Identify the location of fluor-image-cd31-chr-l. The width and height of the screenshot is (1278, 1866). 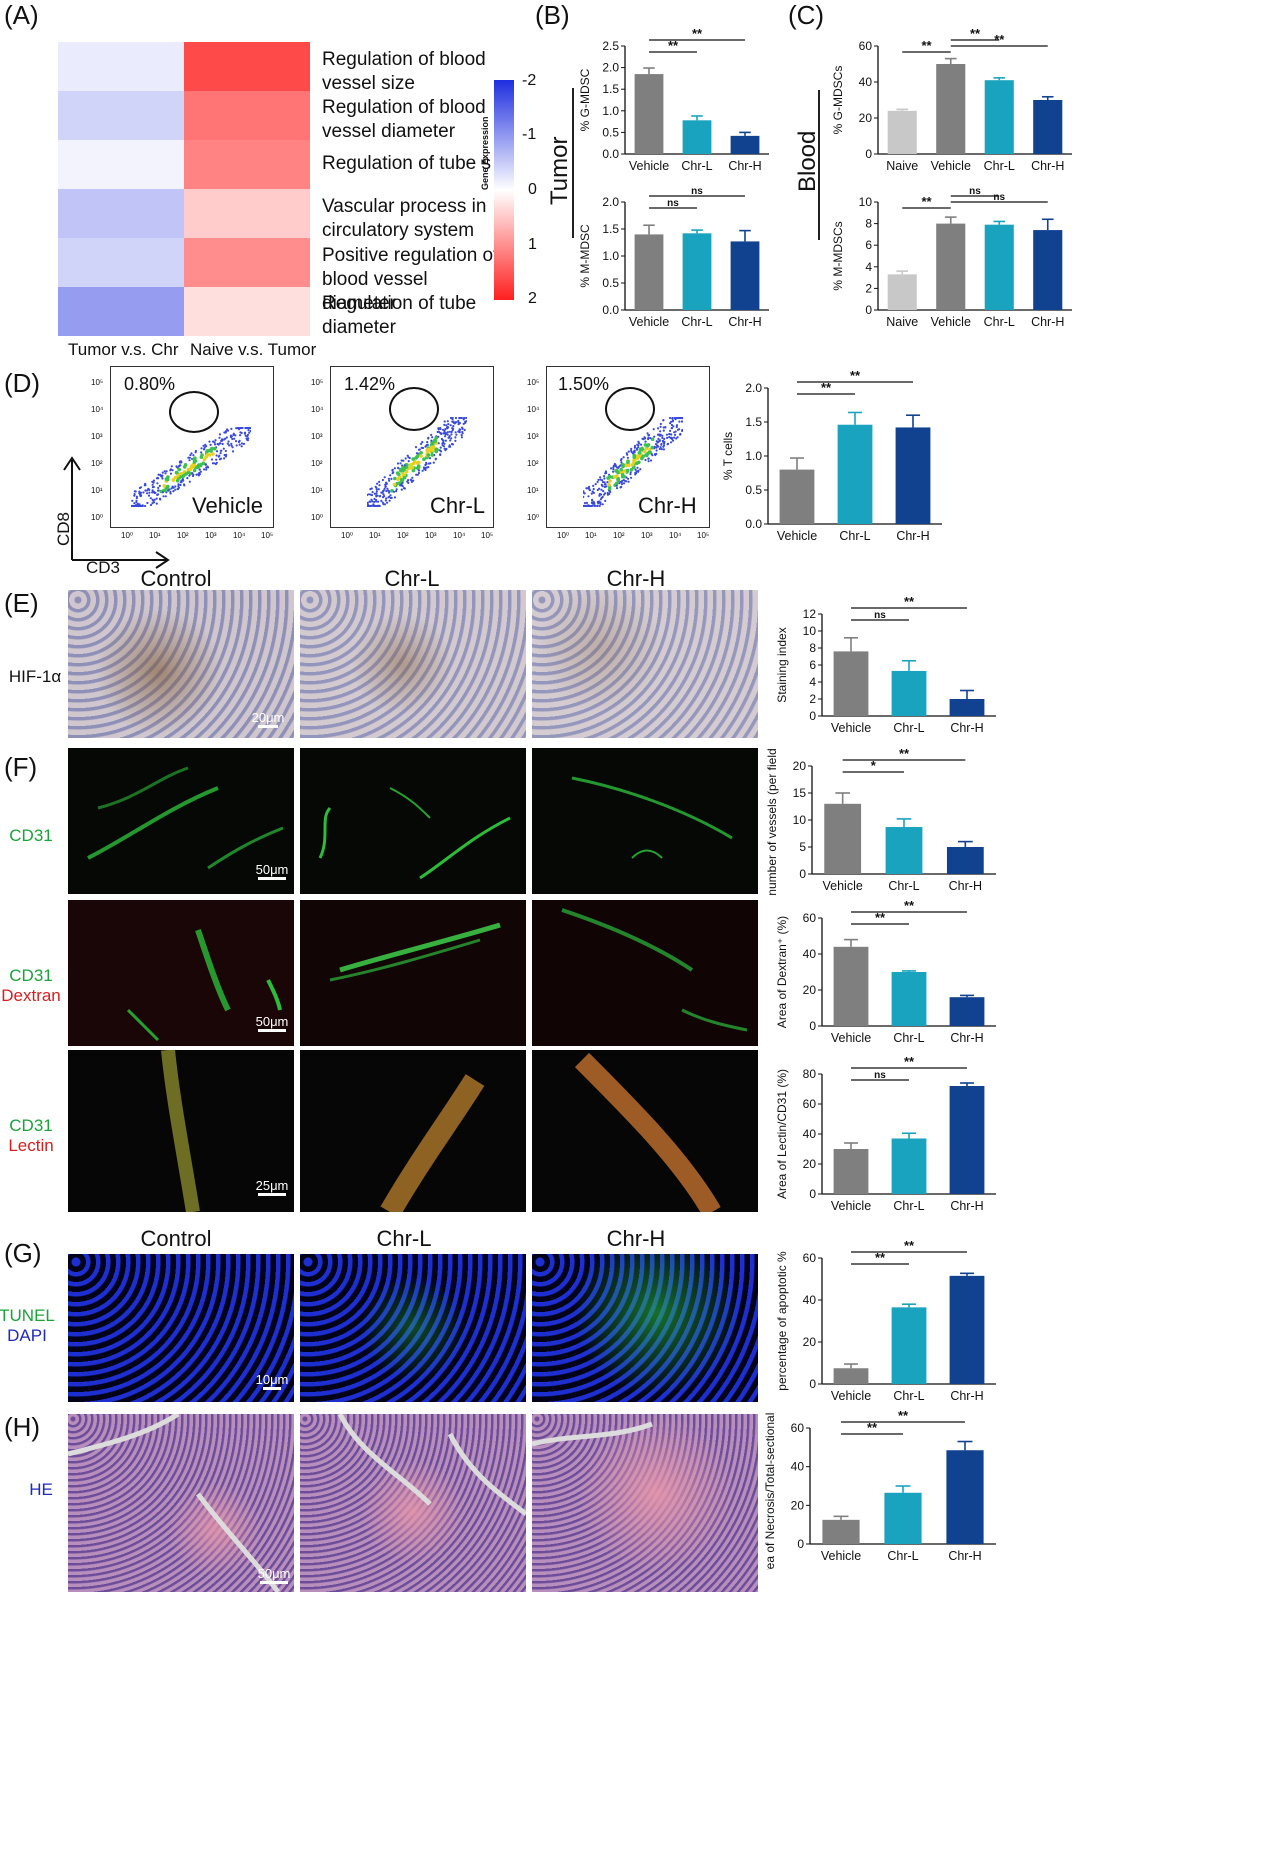
(413, 821).